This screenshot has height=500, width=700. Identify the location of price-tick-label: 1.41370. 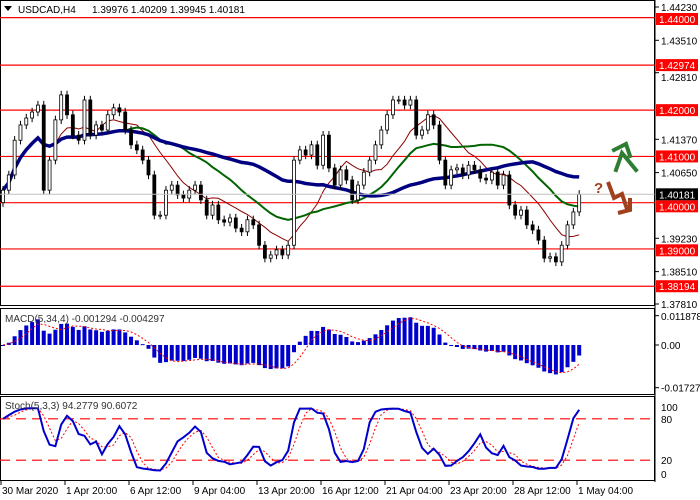
(679, 140).